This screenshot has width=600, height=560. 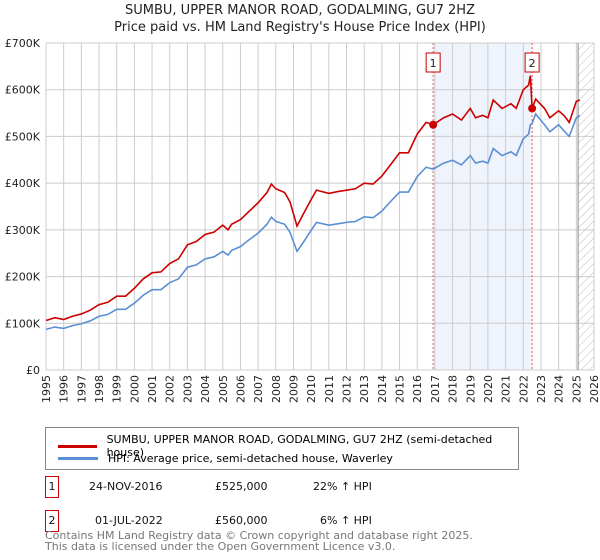 I want to click on x-tick-label: 2002, so click(x=170, y=389).